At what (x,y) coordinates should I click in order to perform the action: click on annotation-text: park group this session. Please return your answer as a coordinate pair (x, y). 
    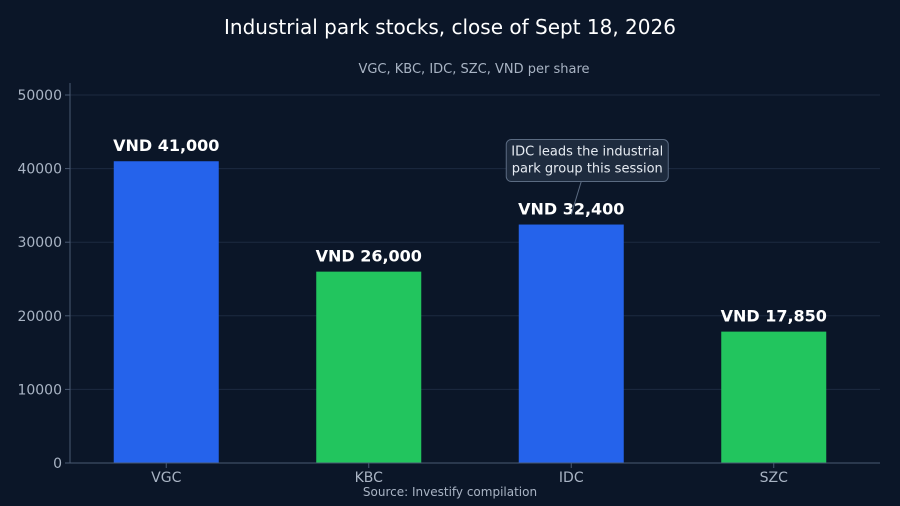
    Looking at the image, I should click on (587, 169).